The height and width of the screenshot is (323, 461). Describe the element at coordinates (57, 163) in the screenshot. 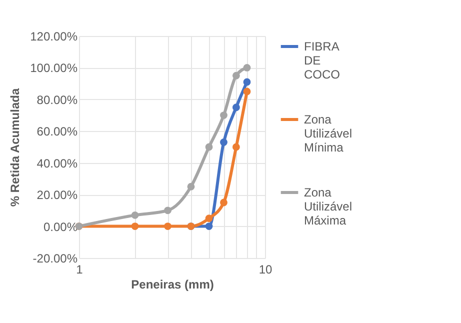

I see `y-tick-label: 40.00%` at that location.